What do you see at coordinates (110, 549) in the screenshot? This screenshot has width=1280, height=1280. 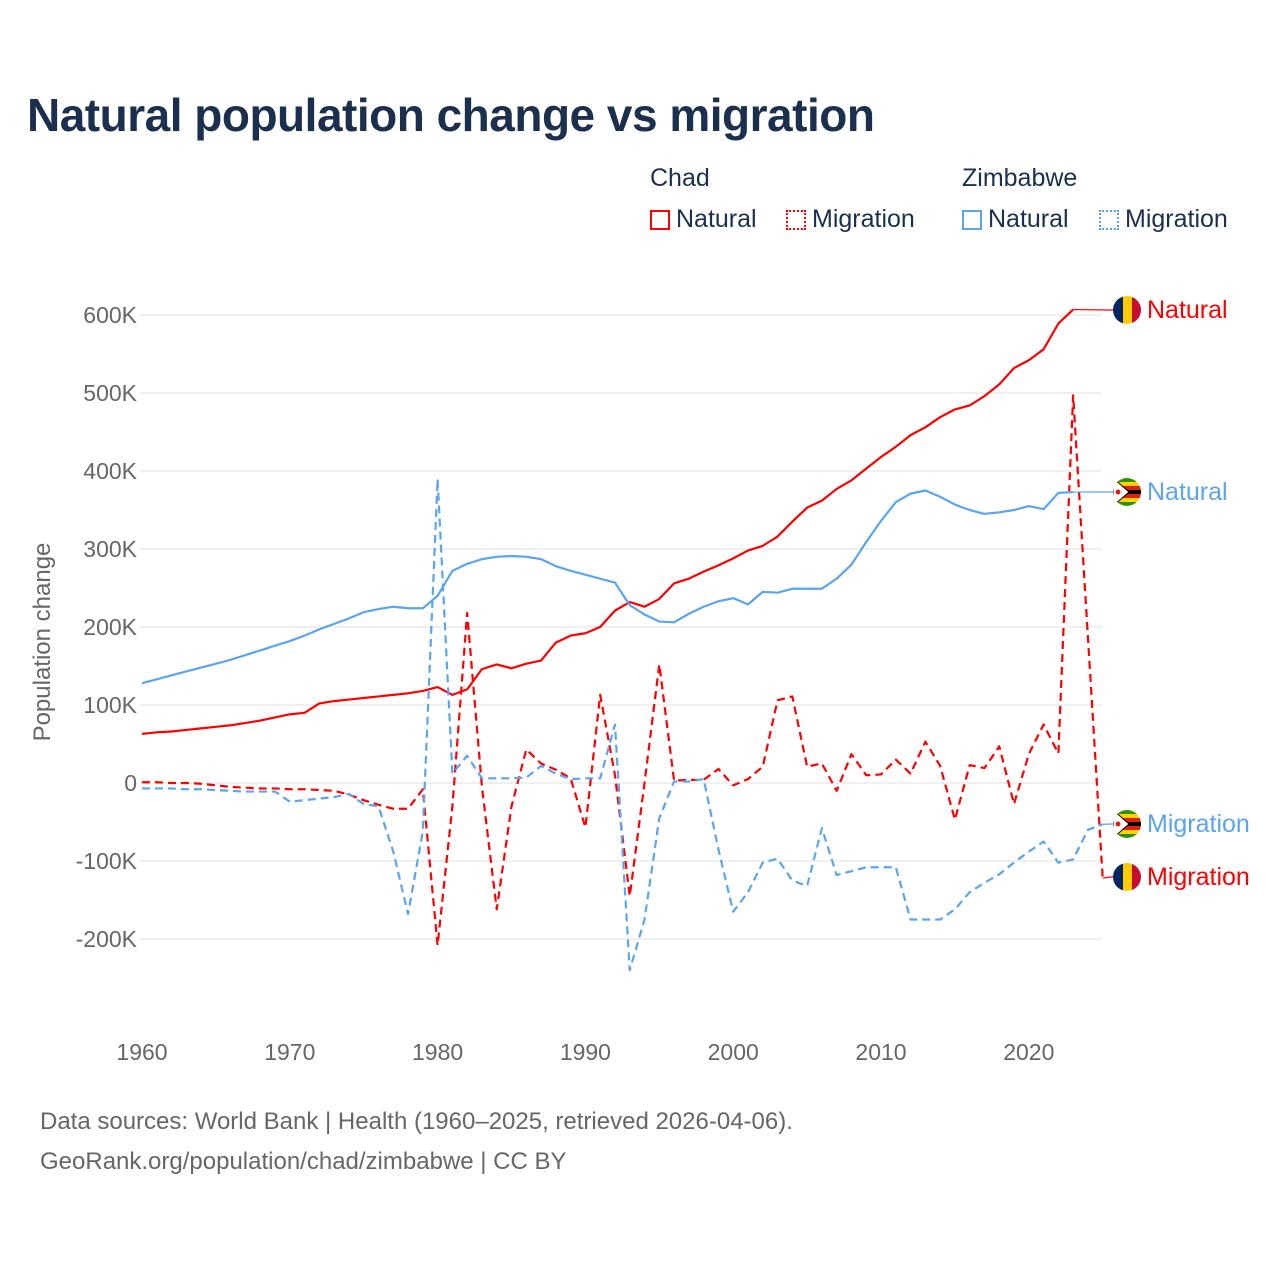 I see `y-tick-label: 300K` at bounding box center [110, 549].